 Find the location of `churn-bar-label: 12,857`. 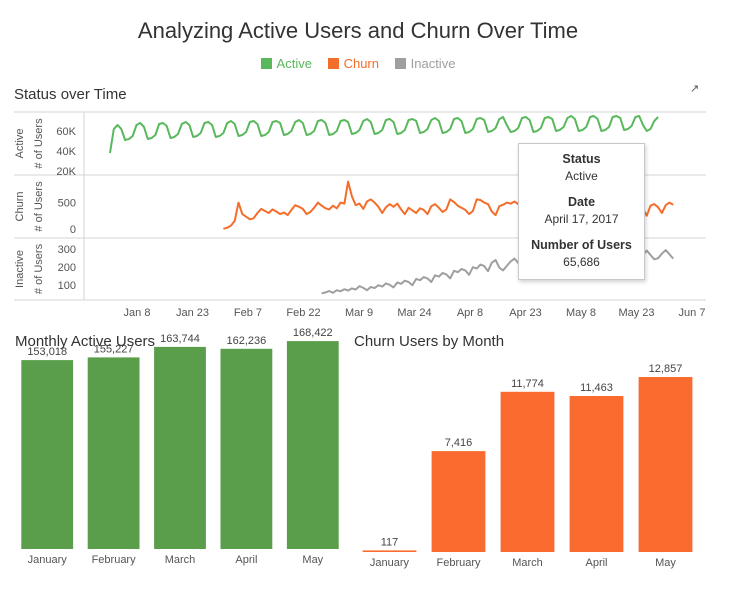

churn-bar-label: 12,857 is located at coordinates (666, 369).